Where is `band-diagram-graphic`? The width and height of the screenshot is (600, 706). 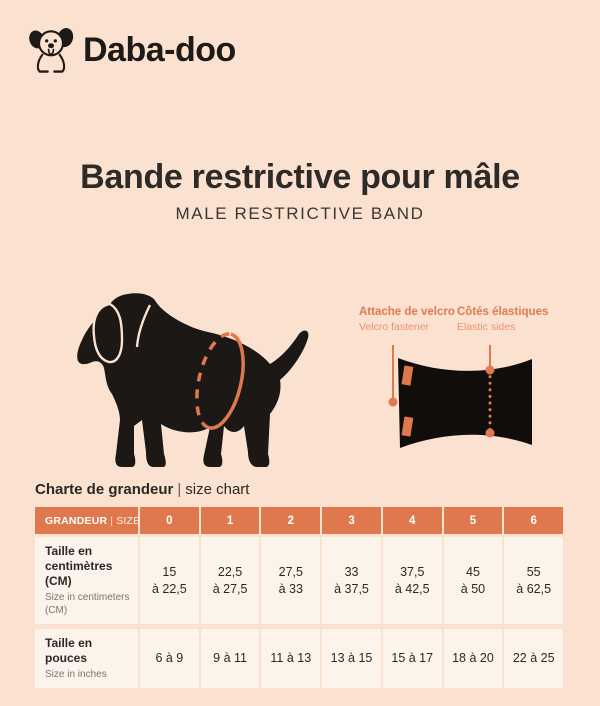
band-diagram-graphic is located at coordinates (460, 396).